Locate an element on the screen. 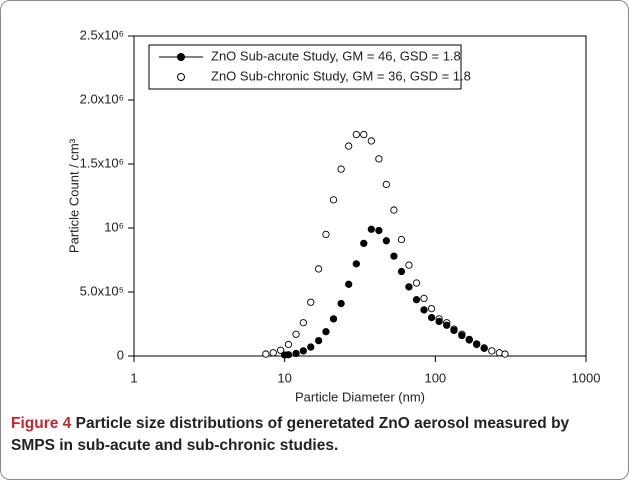 Image resolution: width=629 pixels, height=480 pixels. x-tick-label: 100 is located at coordinates (435, 377).